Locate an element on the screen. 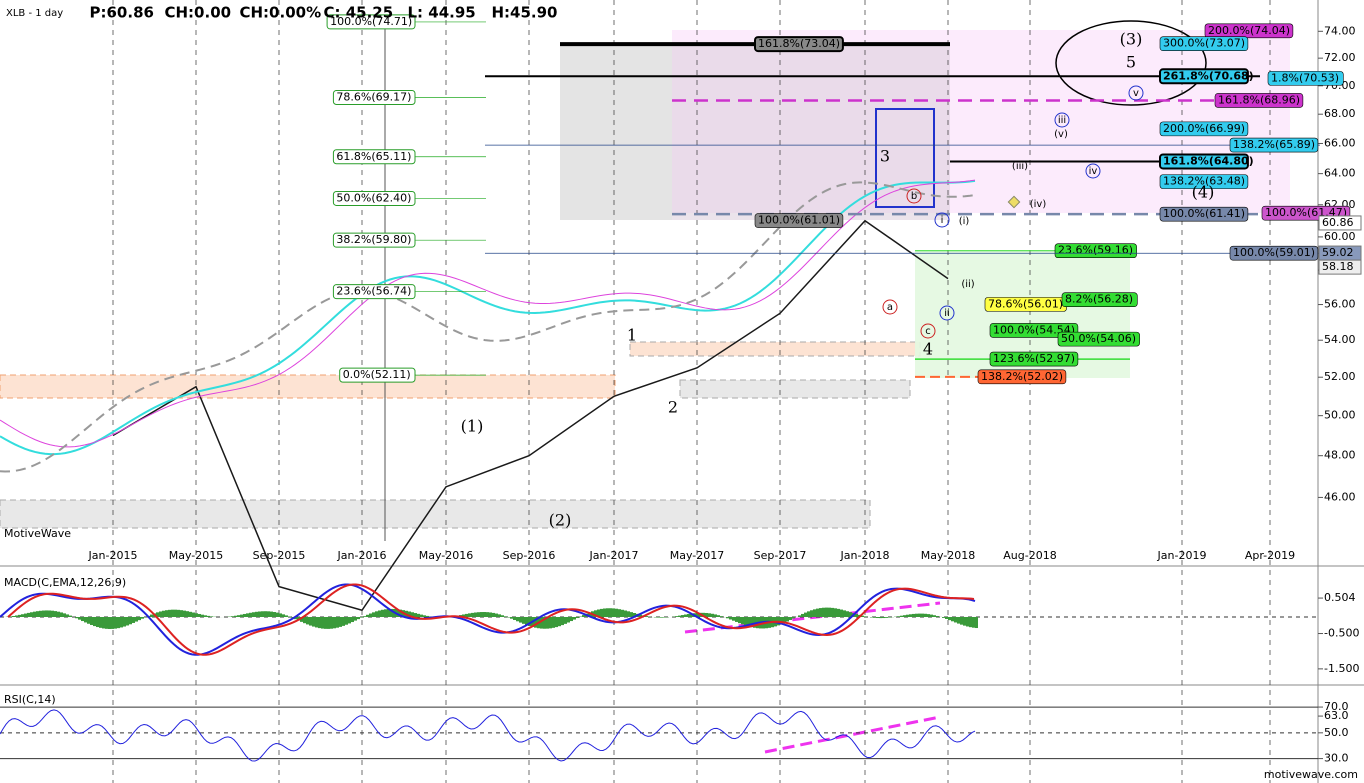 The height and width of the screenshot is (783, 1364). wave-label: iv is located at coordinates (1093, 171).